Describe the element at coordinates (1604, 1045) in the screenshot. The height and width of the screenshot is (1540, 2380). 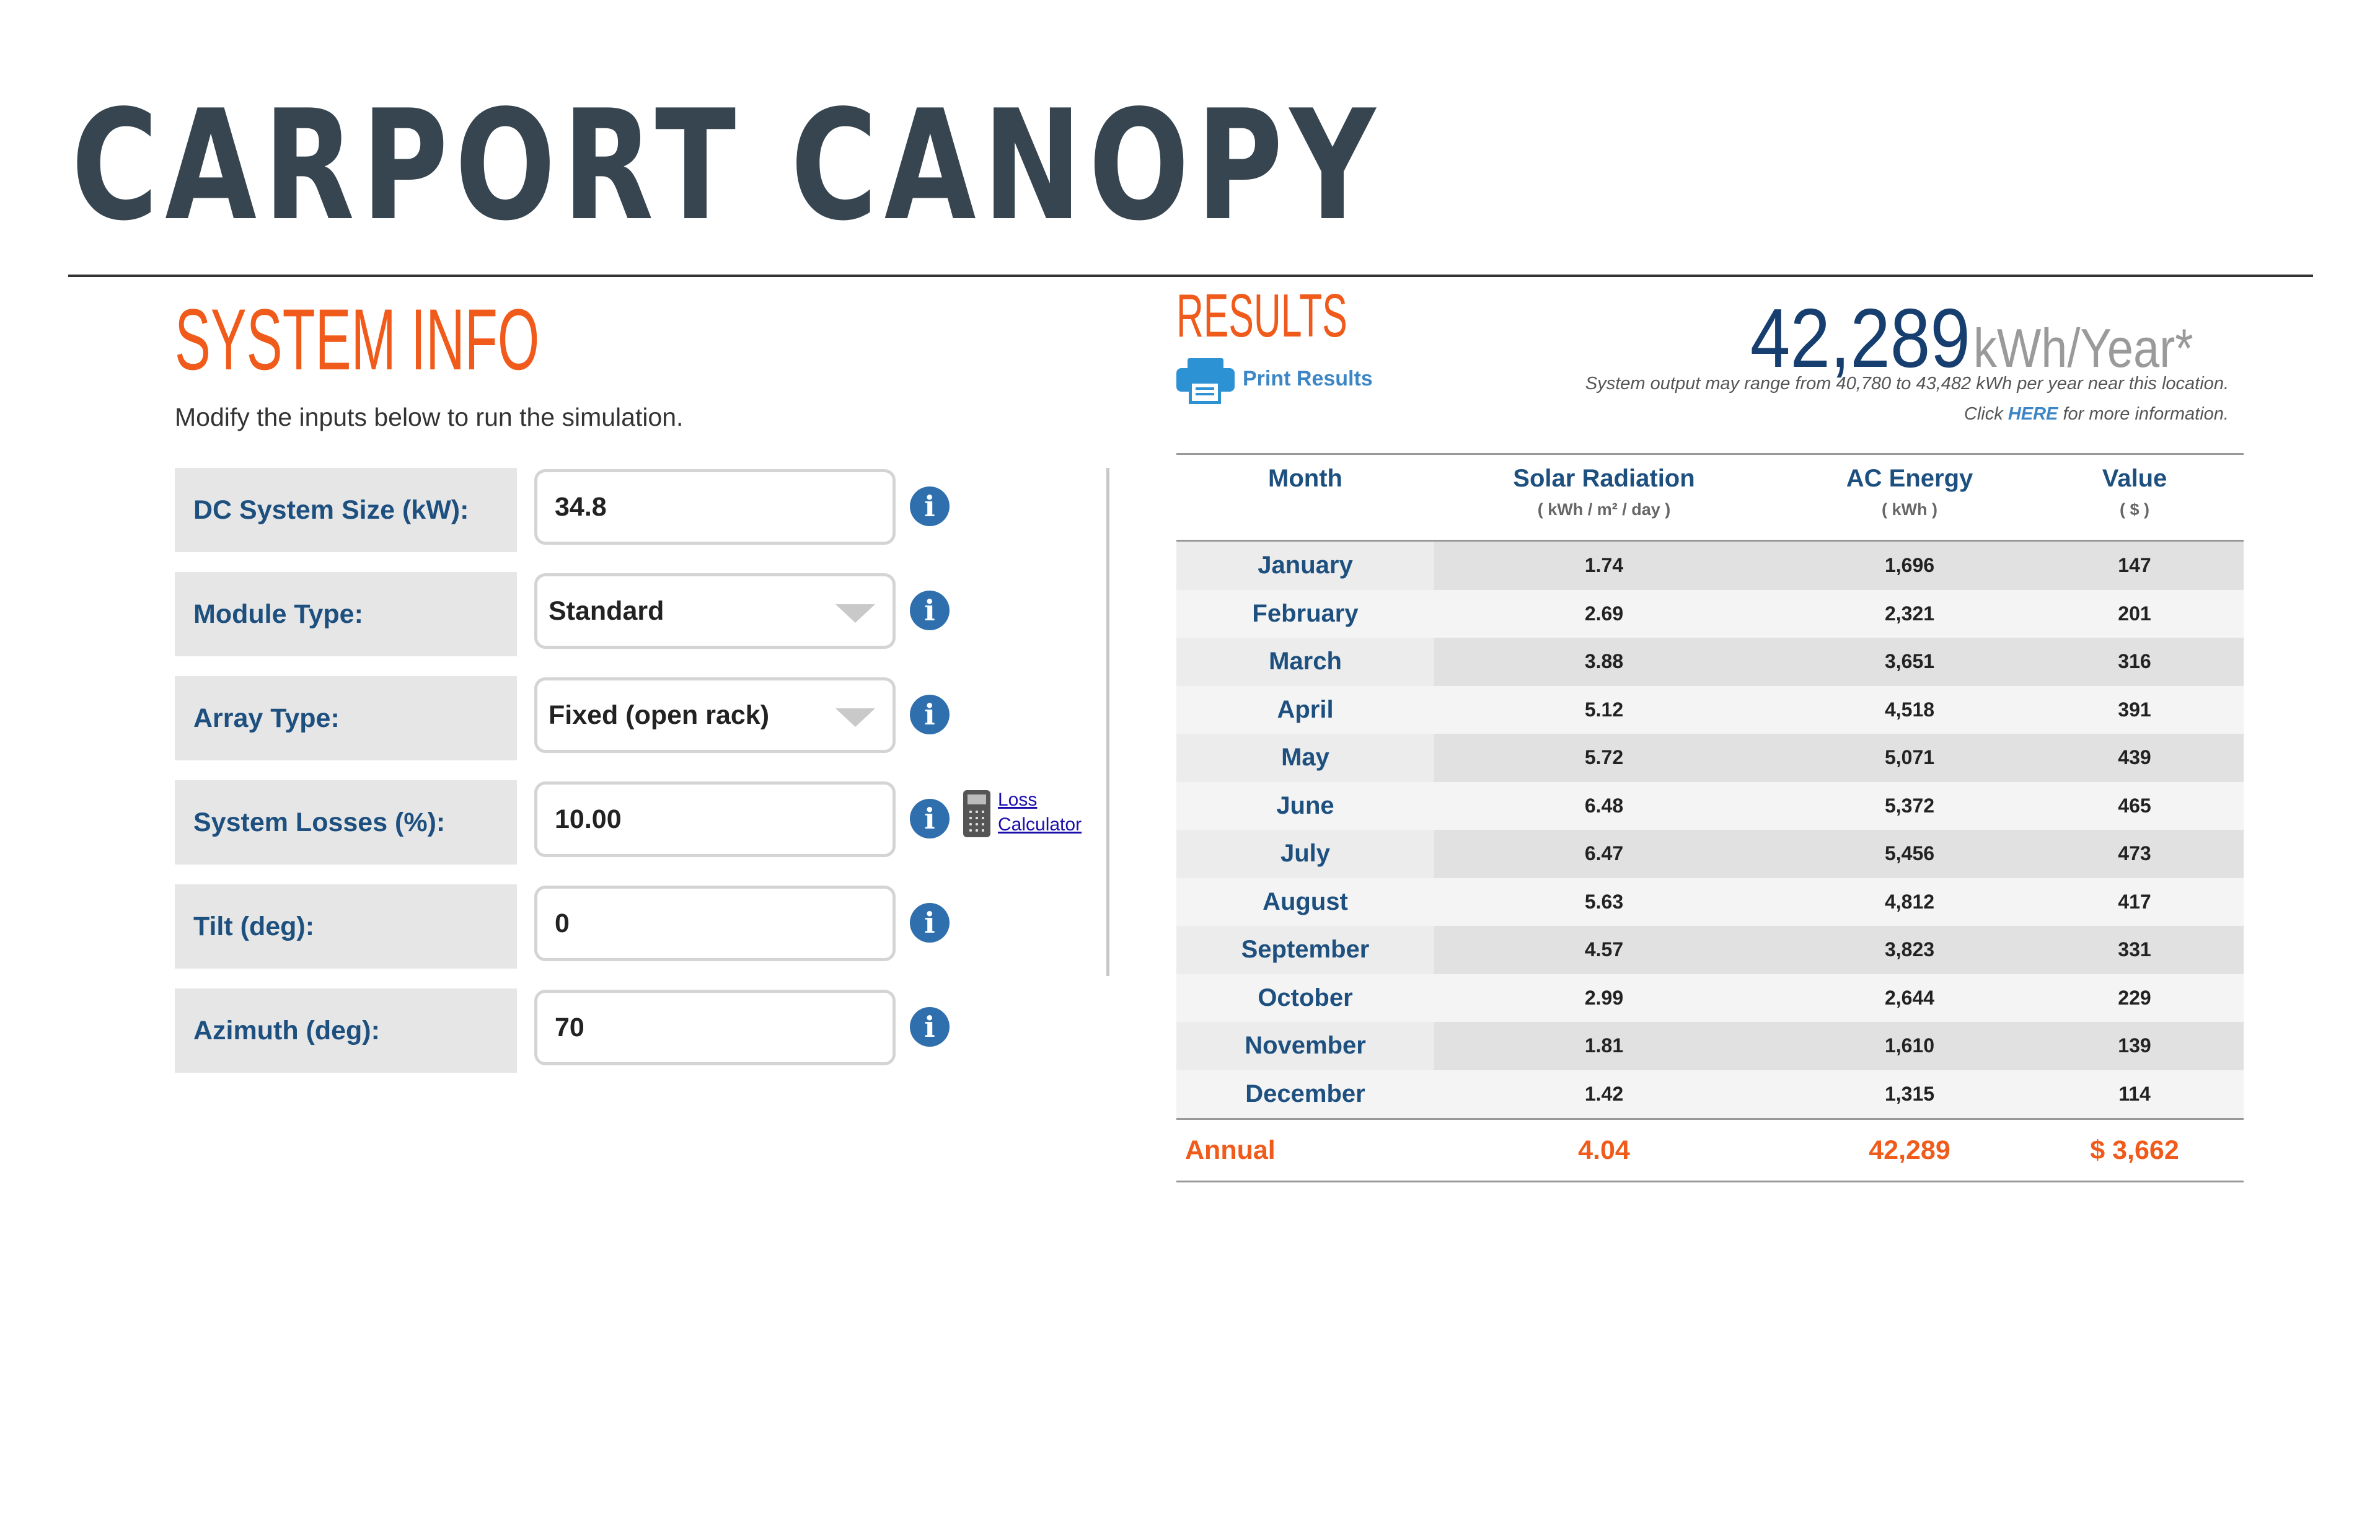
I see `cell-solar: 1.81` at that location.